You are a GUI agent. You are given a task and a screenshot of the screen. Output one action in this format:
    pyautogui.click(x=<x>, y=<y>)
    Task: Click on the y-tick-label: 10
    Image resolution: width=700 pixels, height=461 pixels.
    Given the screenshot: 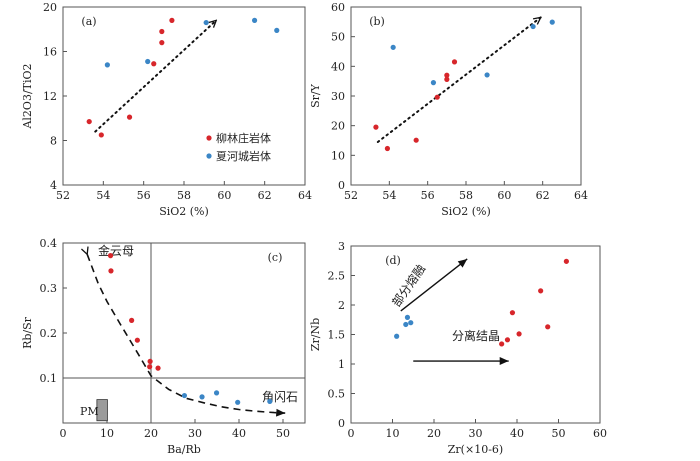 What is the action you would take?
    pyautogui.click(x=338, y=155)
    